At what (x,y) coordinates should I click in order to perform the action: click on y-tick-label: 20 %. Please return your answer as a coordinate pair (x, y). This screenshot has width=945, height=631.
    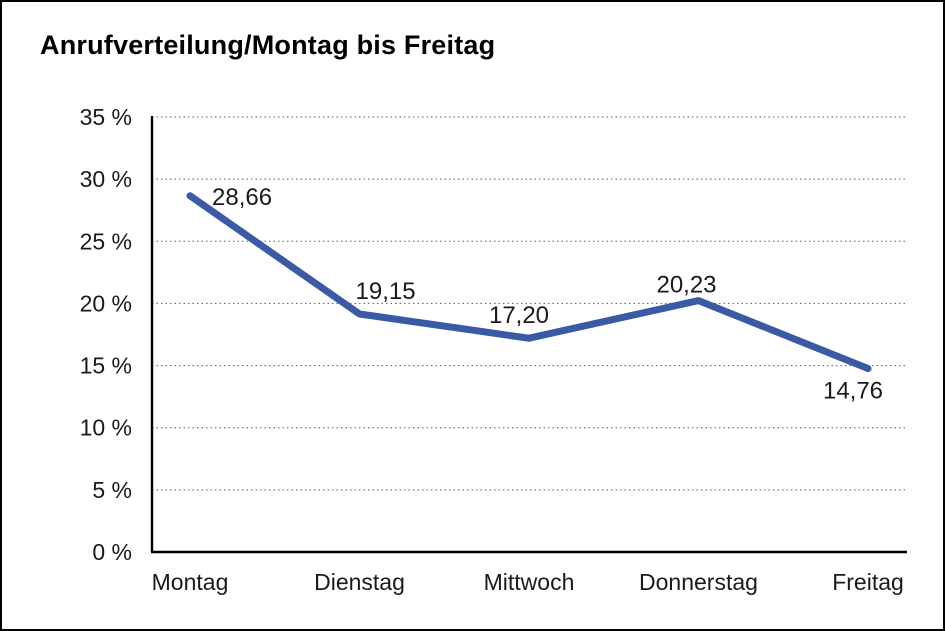
    Looking at the image, I should click on (106, 303).